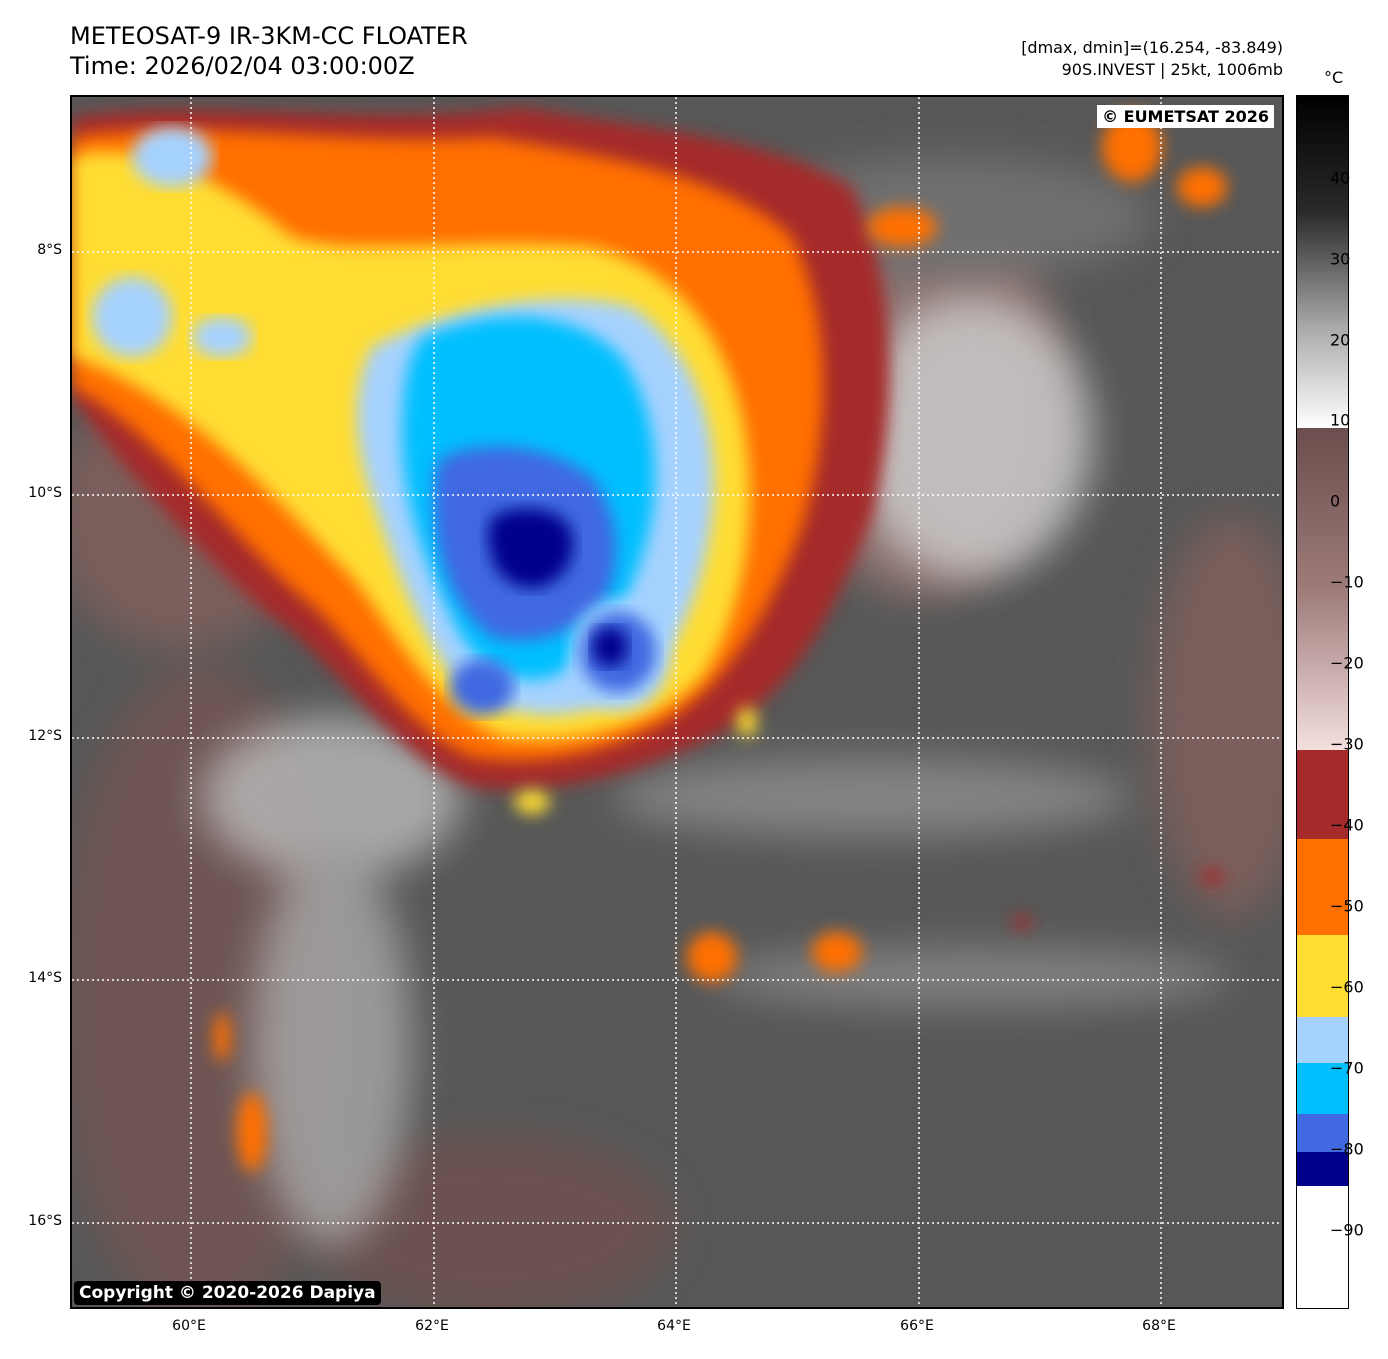 Image resolution: width=1388 pixels, height=1359 pixels. Describe the element at coordinates (1347, 906) in the screenshot. I see `colorbar-tick: −50` at that location.